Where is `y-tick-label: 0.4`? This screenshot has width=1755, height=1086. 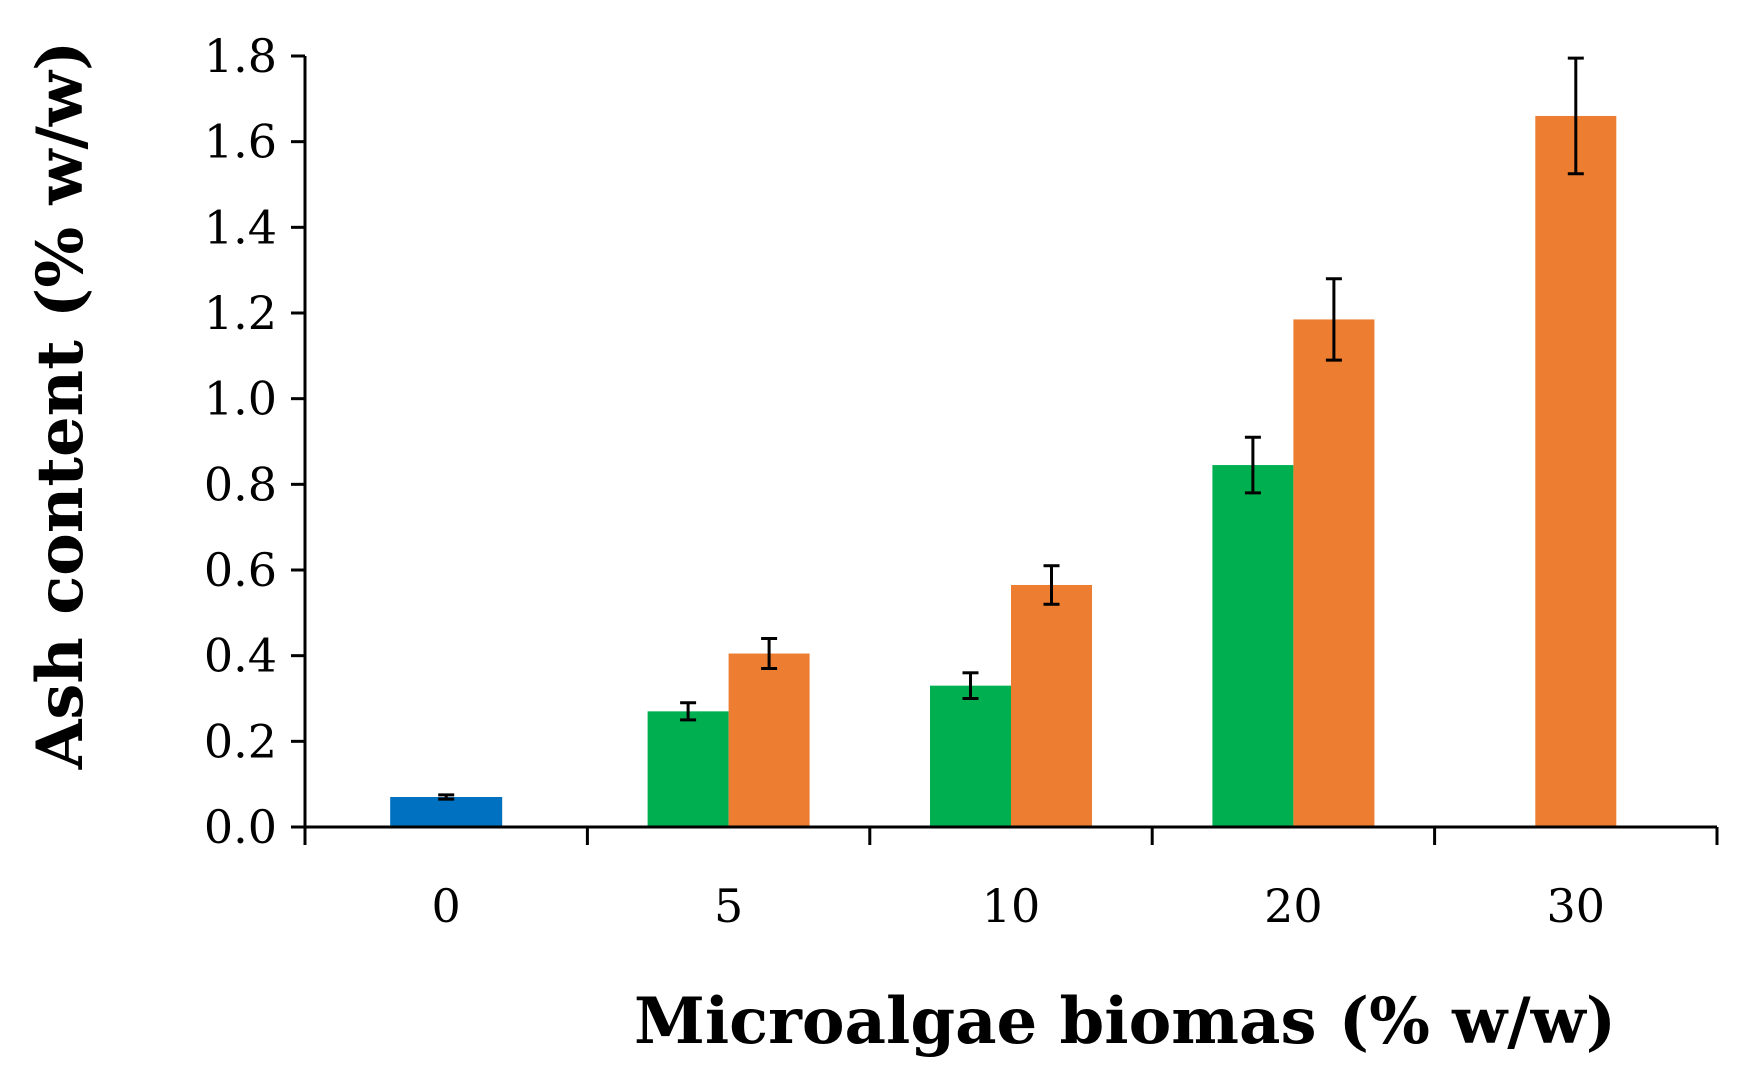
y-tick-label: 0.4 is located at coordinates (240, 656).